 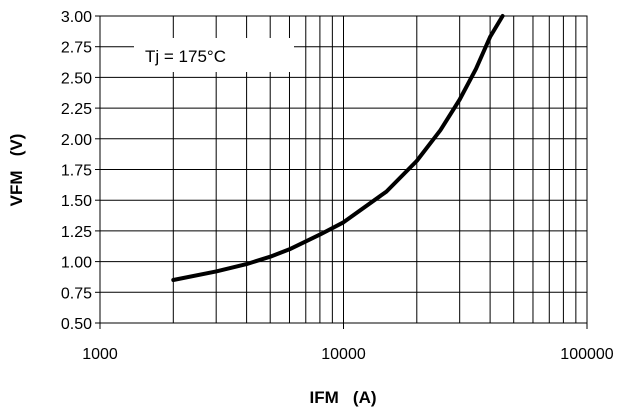 I want to click on x-tick-label: 1000, so click(x=100, y=354).